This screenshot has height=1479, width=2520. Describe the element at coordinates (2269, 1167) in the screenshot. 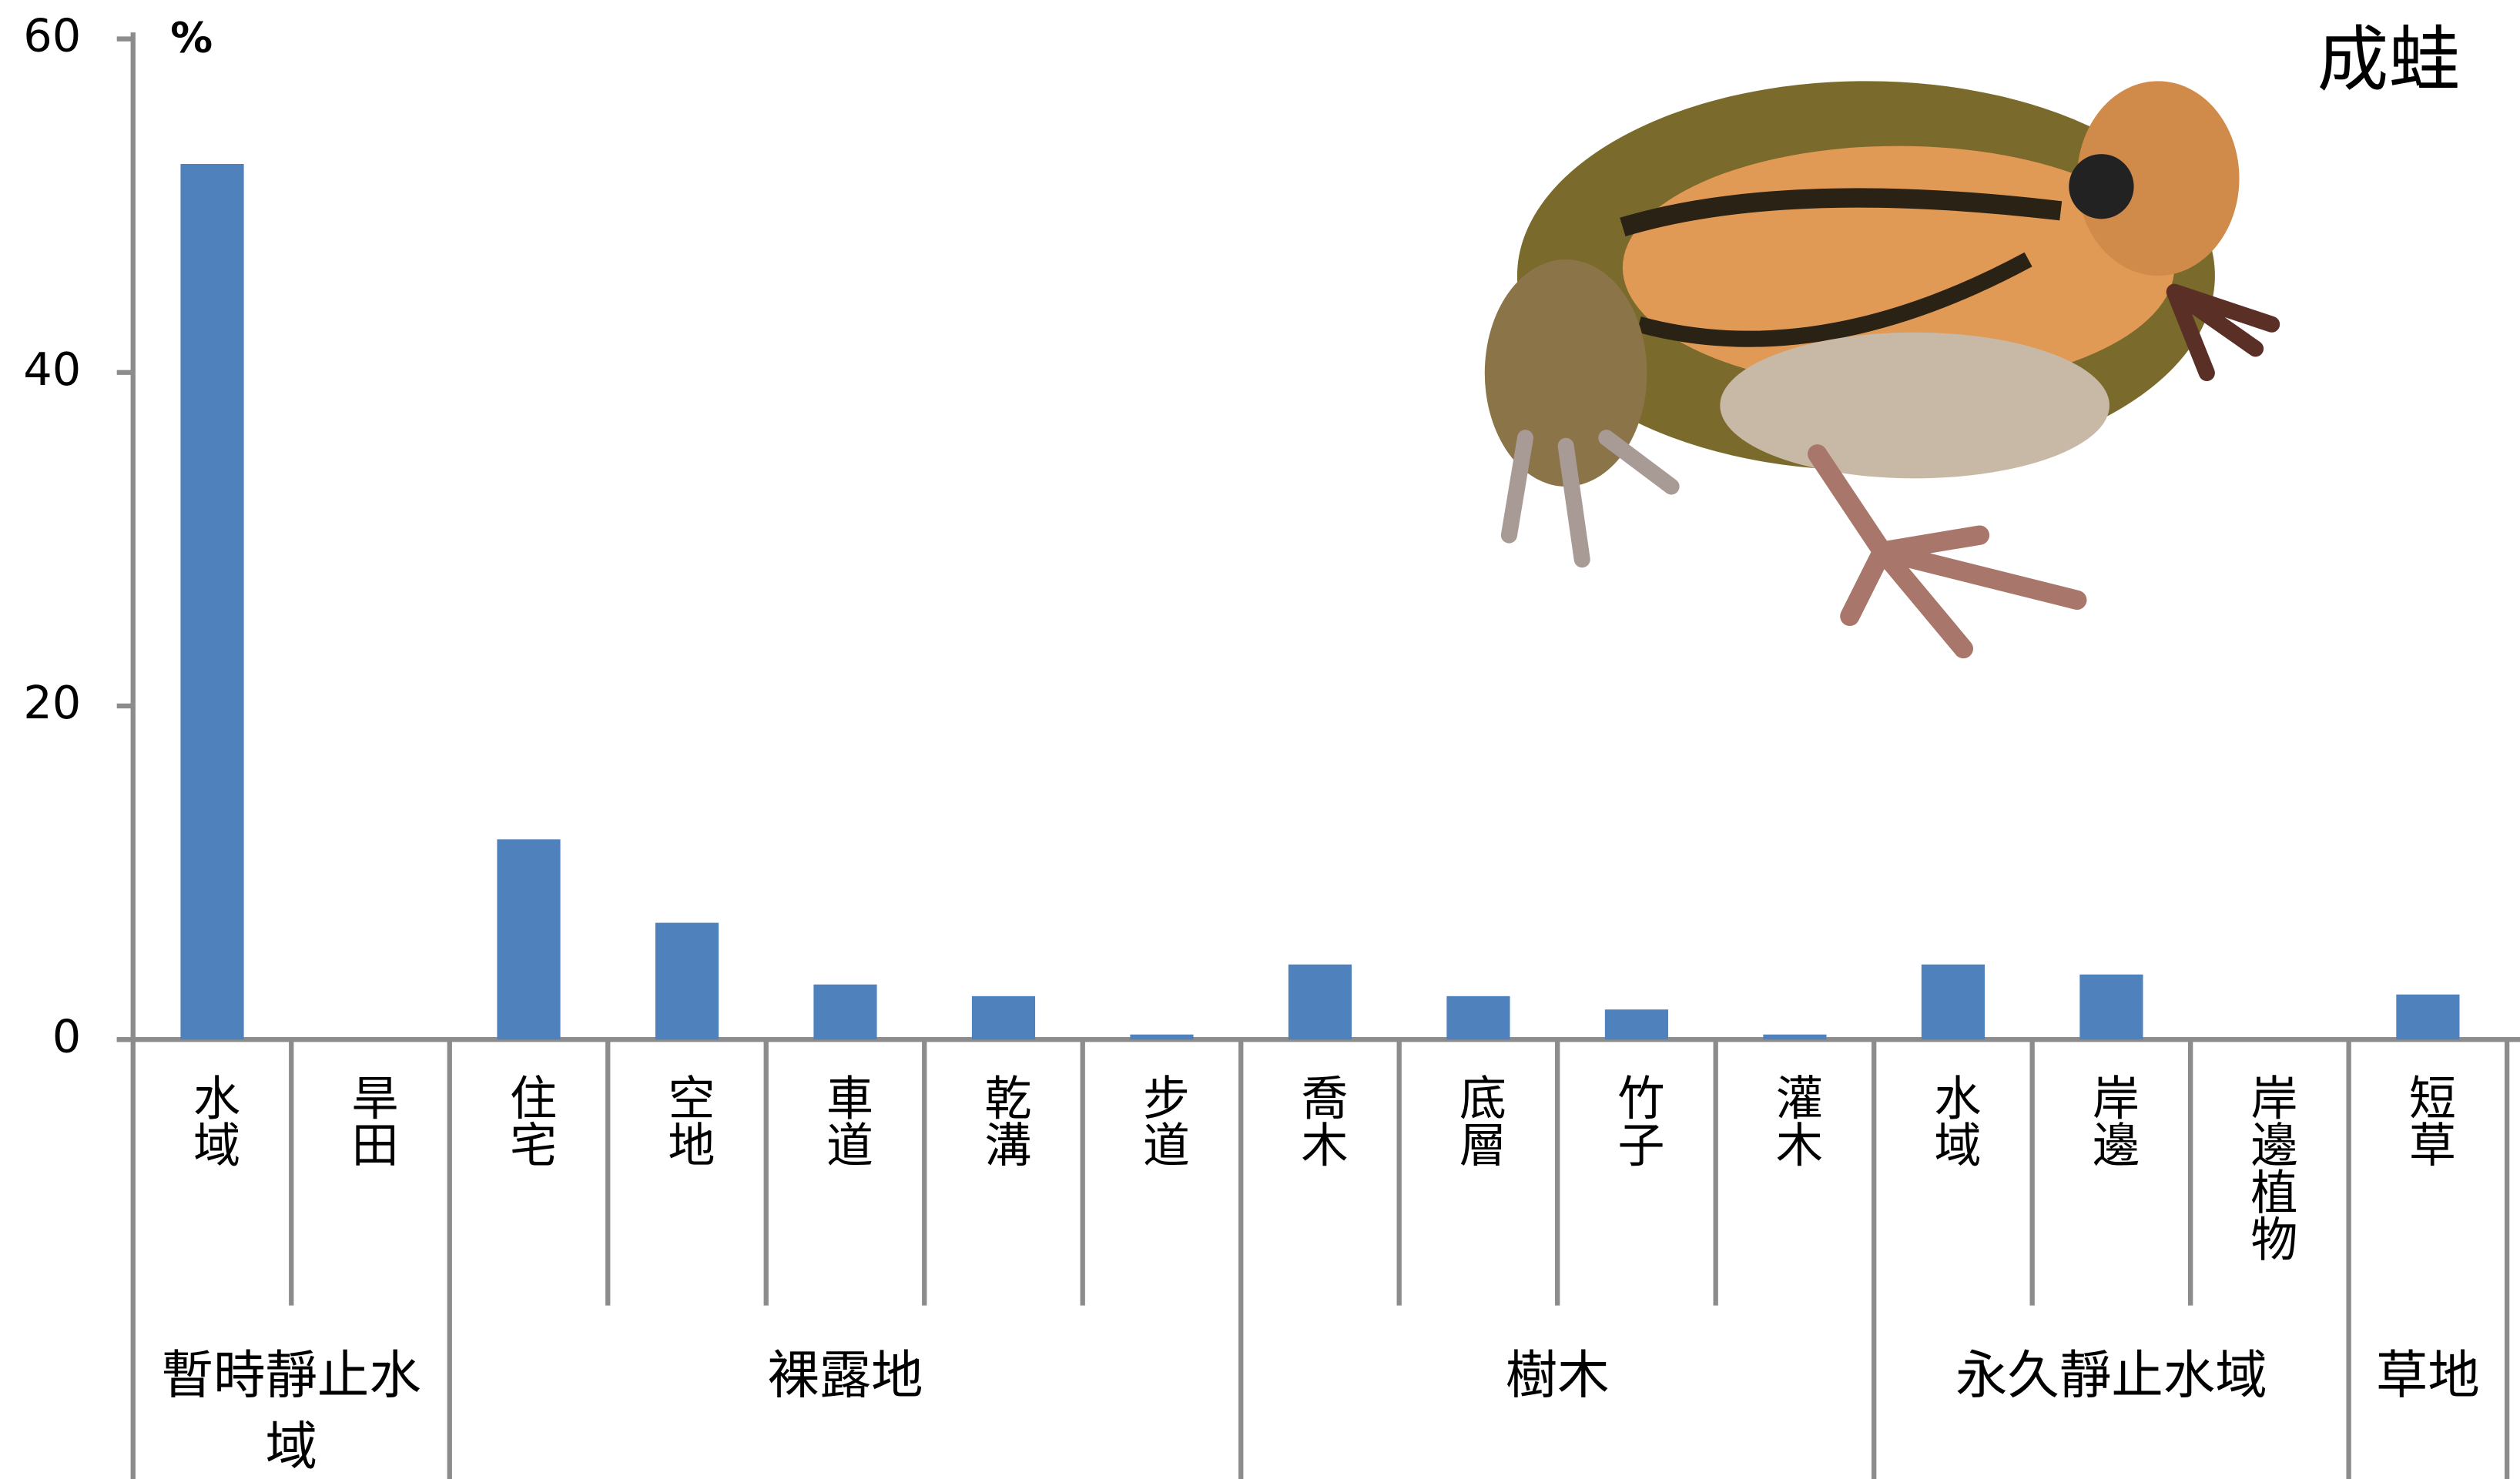

I see `x-tick-label: 岸邊植物` at that location.